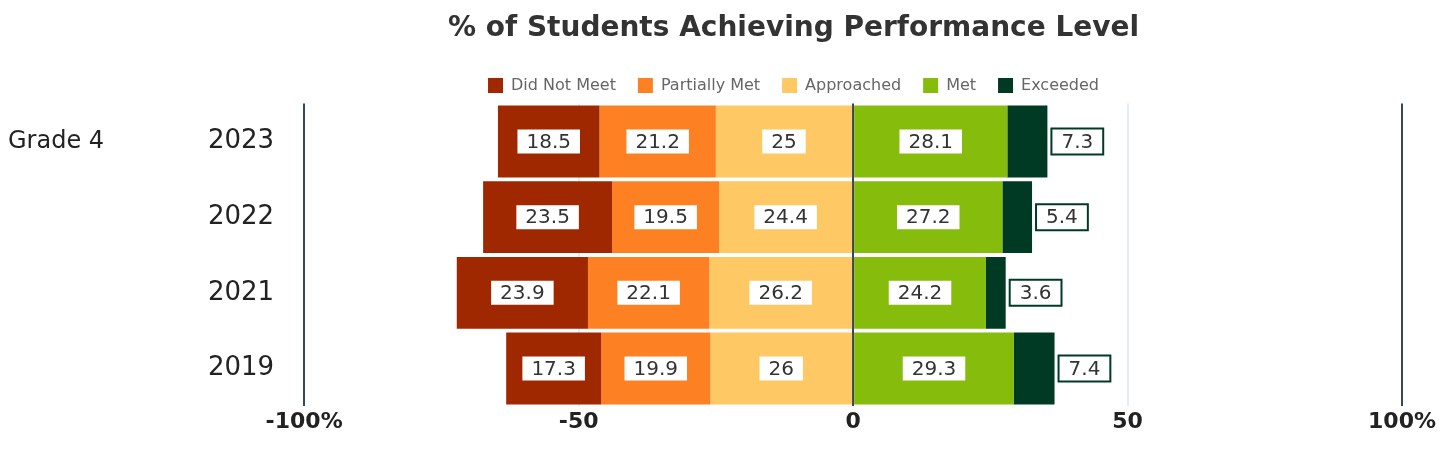 This screenshot has width=1447, height=460. Describe the element at coordinates (1402, 421) in the screenshot. I see `x-tick-label: 100%` at that location.